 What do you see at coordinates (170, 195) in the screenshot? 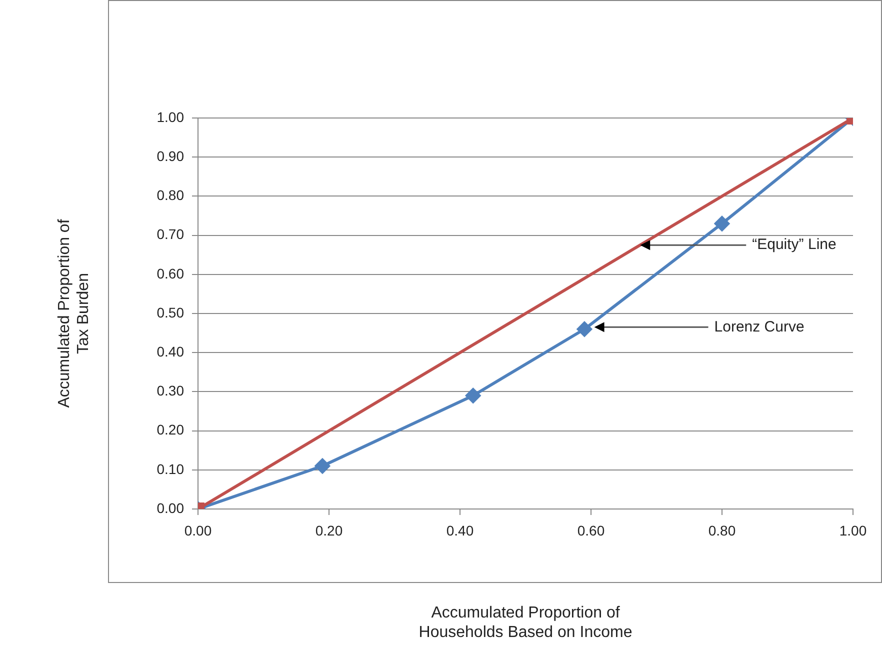
I see `y-tick-label: 0.80` at bounding box center [170, 195].